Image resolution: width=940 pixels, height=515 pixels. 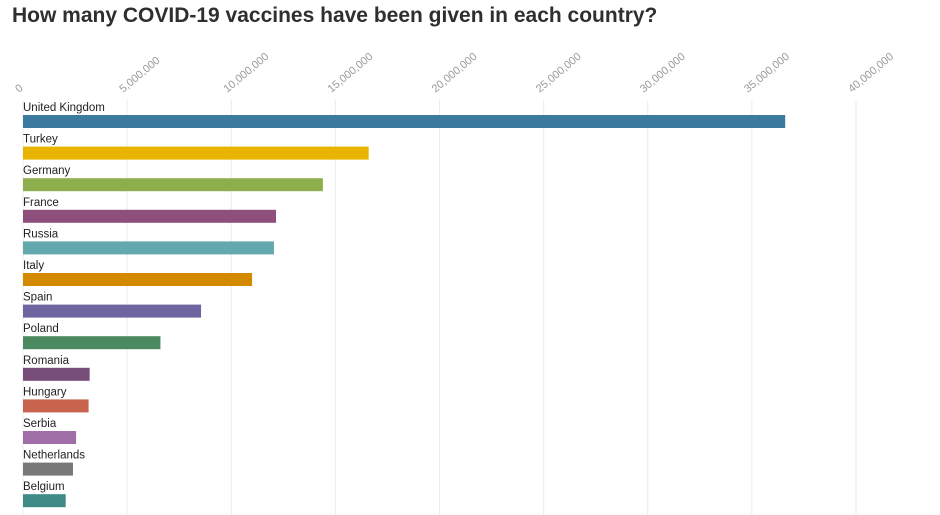 I want to click on category-label: Italy, so click(x=33, y=266).